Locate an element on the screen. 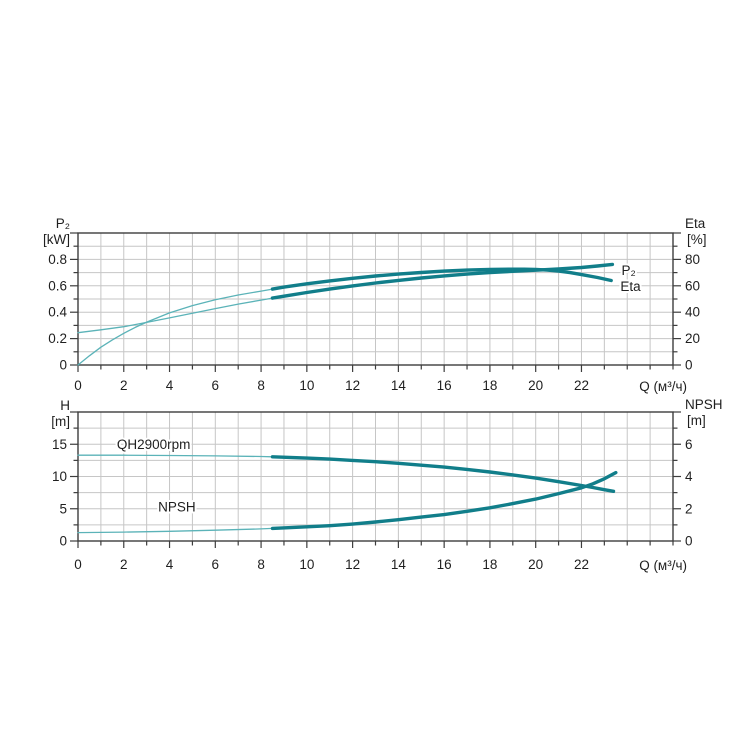  y-right-tick-label: 4 is located at coordinates (689, 476).